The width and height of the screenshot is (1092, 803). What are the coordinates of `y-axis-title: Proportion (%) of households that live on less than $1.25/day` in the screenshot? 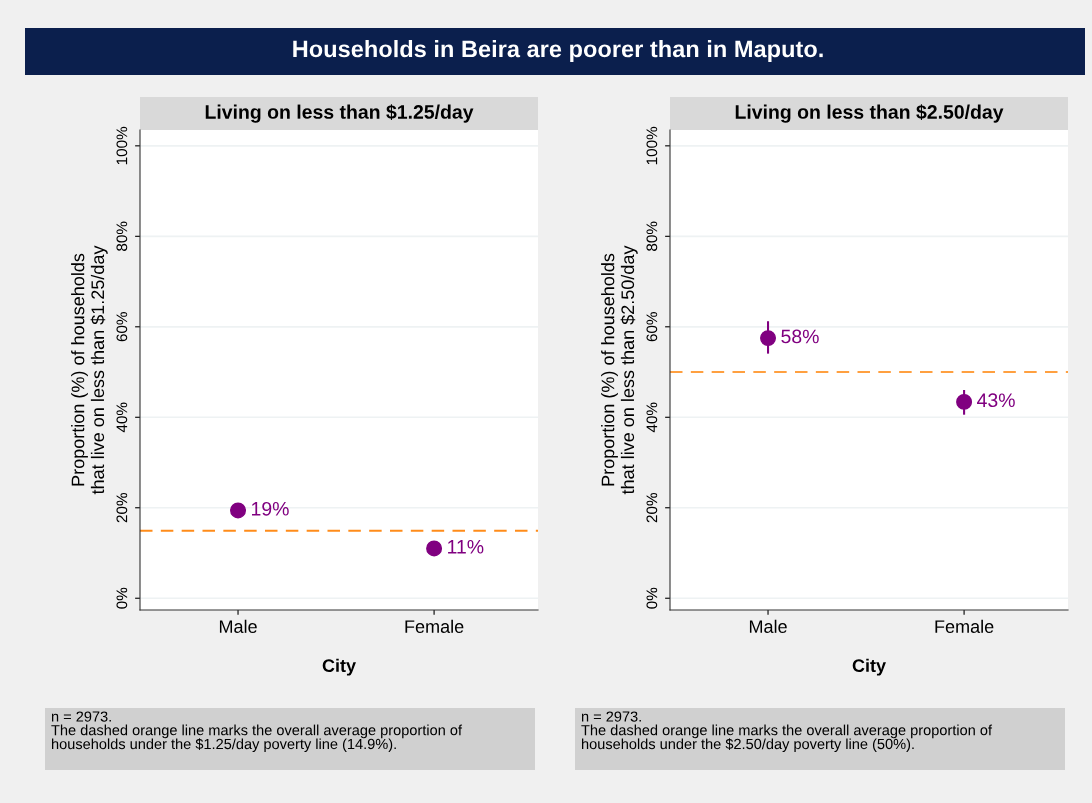 It's located at (89, 370).